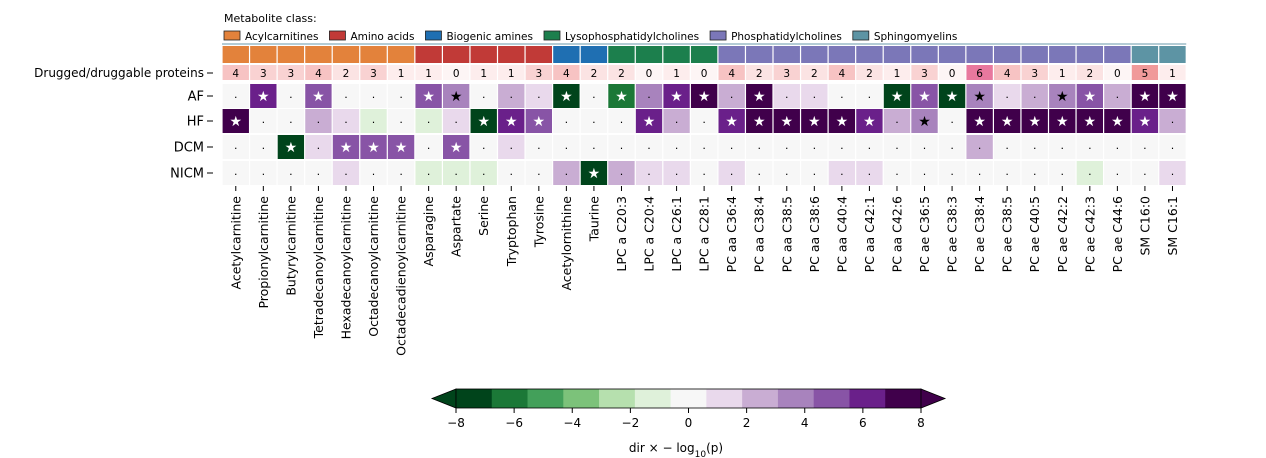  What do you see at coordinates (489, 37) in the screenshot?
I see `legend-label-2: Biogenic amines` at bounding box center [489, 37].